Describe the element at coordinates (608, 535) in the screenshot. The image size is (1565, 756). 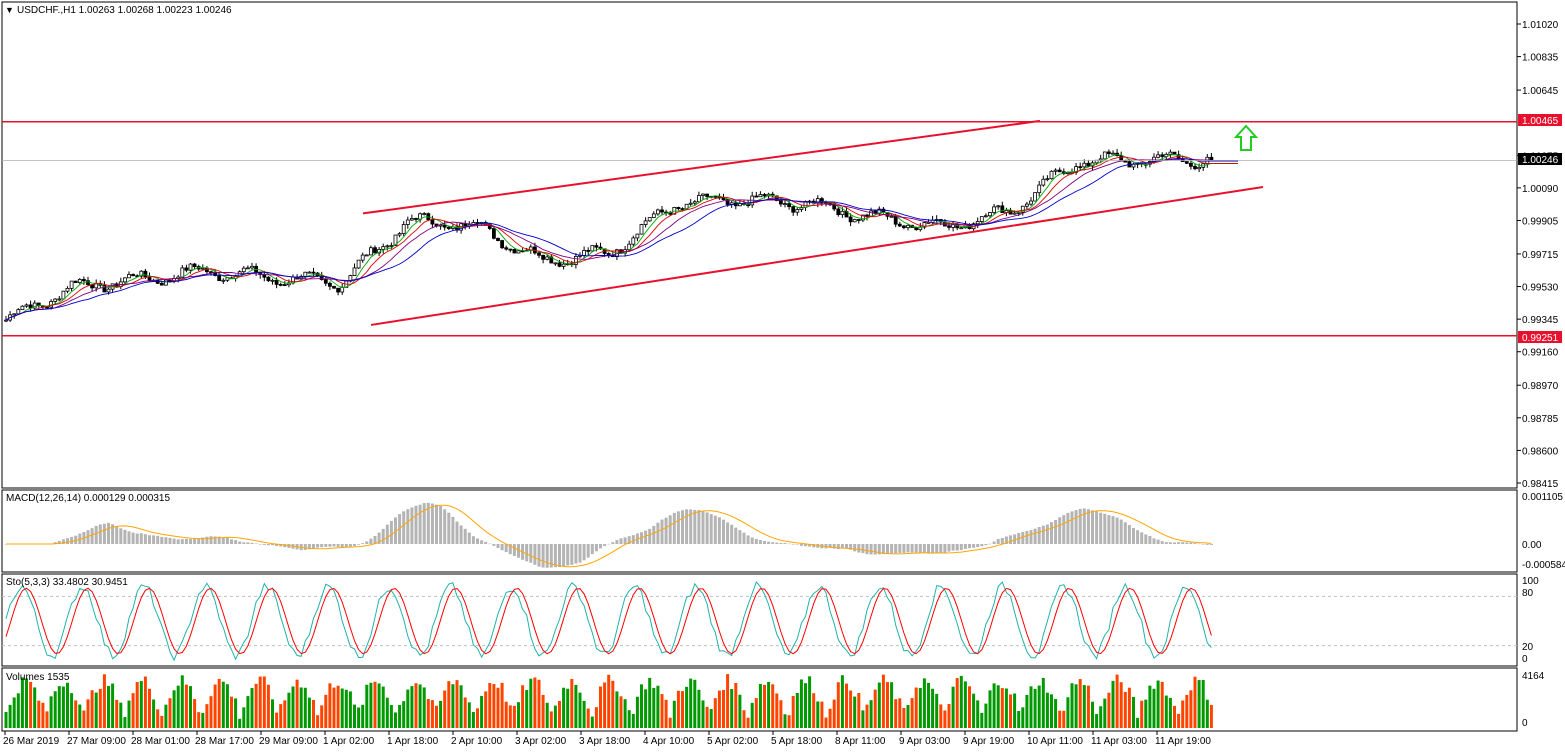
I see `macd-plot` at that location.